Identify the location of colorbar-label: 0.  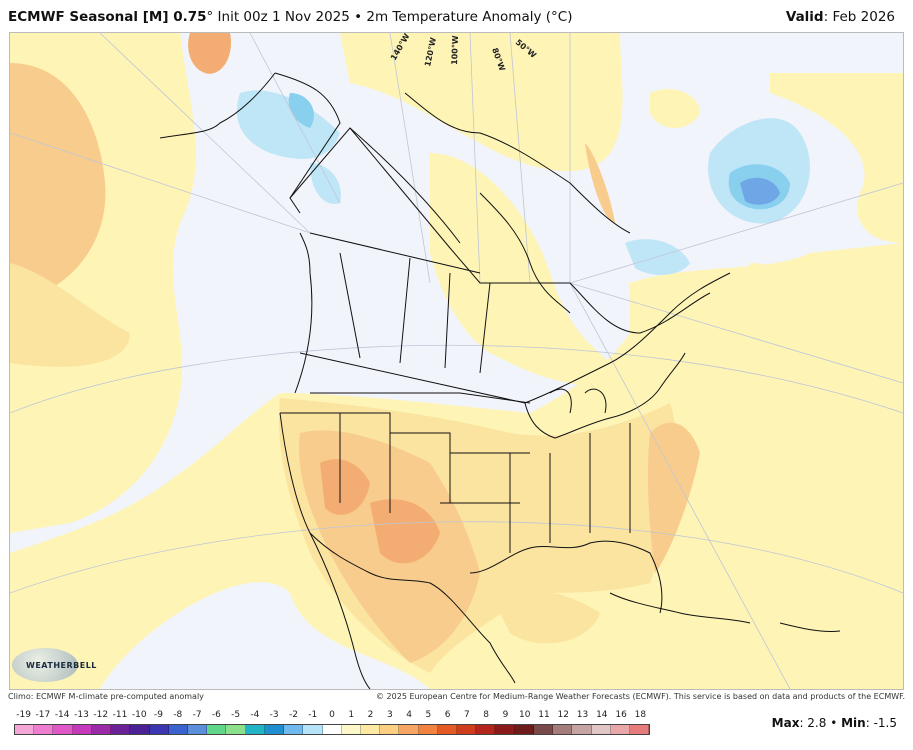
(332, 715).